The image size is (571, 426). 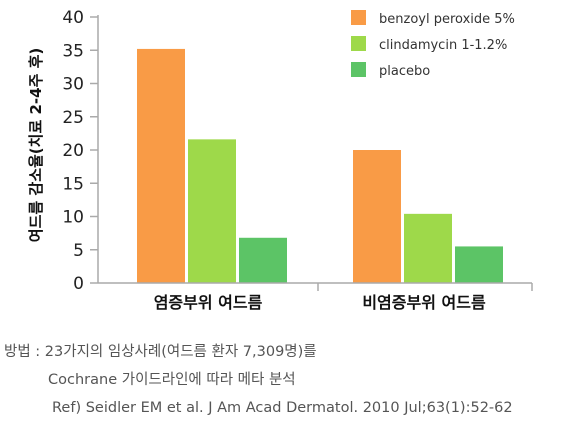 I want to click on method-note-line-2: Cochrane 가이드라인에 따라 메타 분석, so click(x=172, y=380).